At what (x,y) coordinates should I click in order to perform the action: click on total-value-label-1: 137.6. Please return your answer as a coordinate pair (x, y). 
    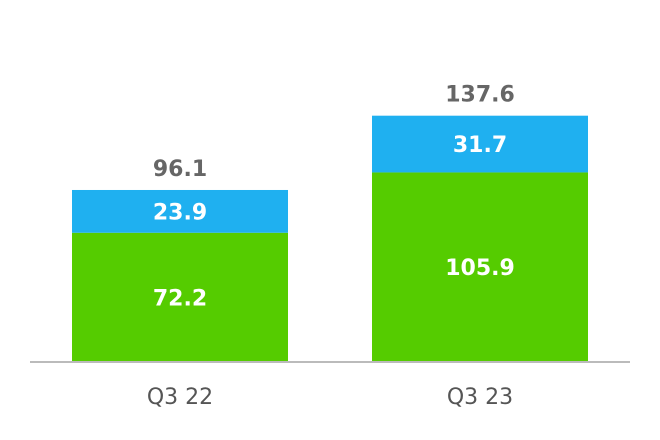
    Looking at the image, I should click on (480, 95).